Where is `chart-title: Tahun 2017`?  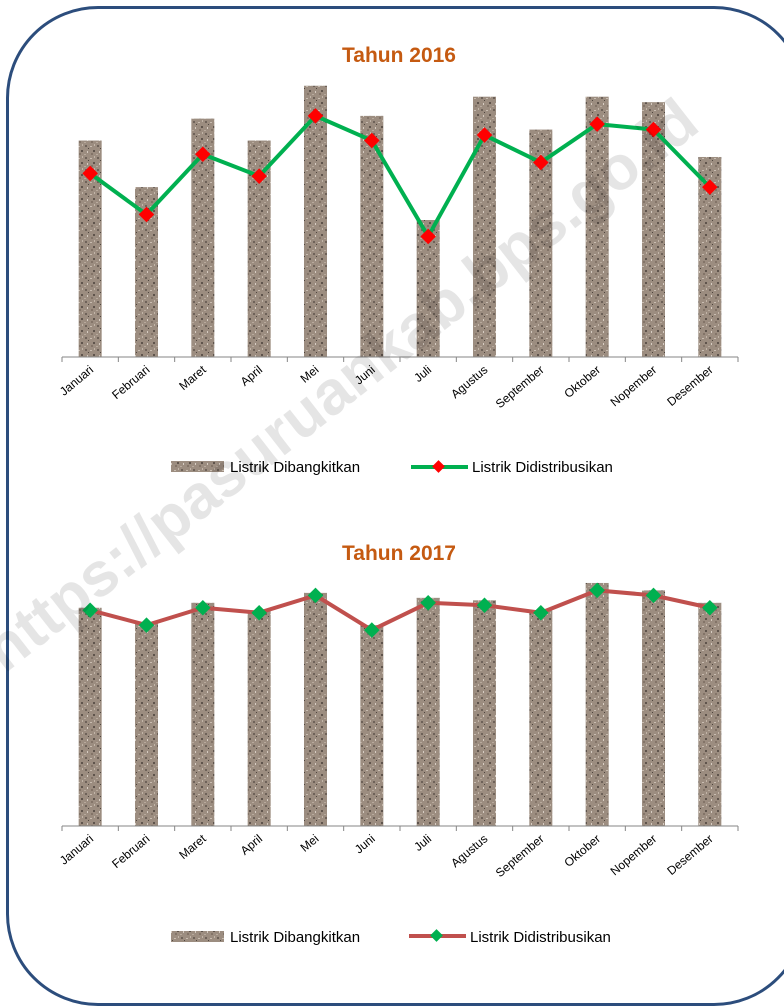 chart-title: Tahun 2017 is located at coordinates (399, 553).